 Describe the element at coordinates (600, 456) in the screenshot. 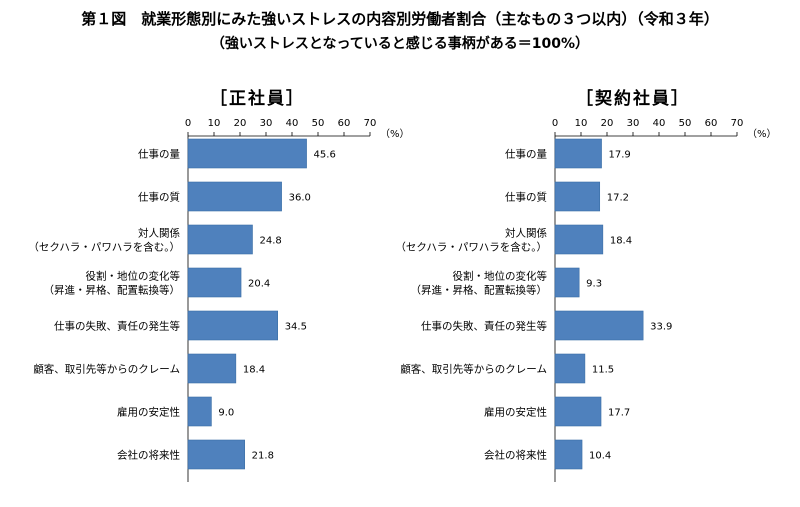

I see `bar-value-label: 10.4` at that location.